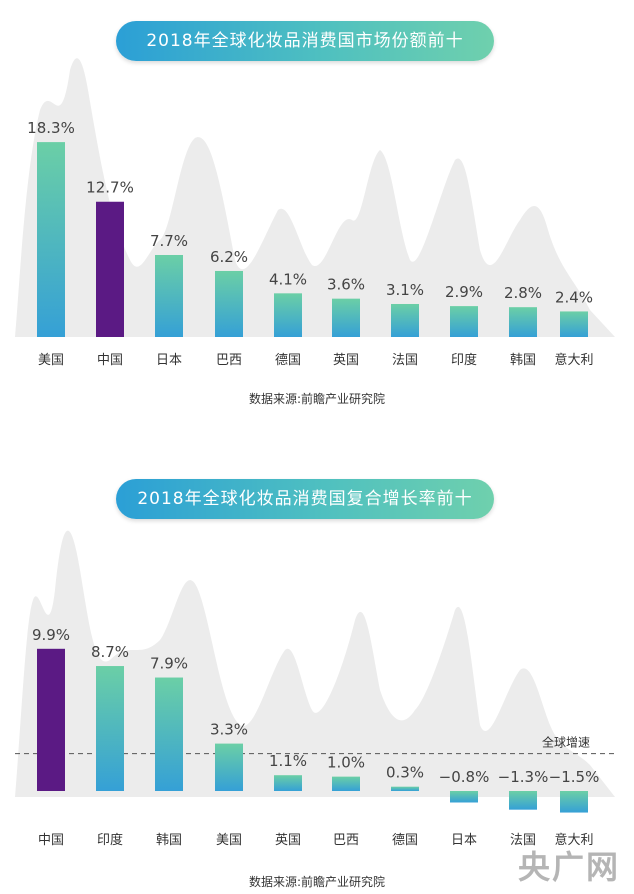 The width and height of the screenshot is (634, 894). Describe the element at coordinates (288, 279) in the screenshot. I see `data-label-4: 4.1%` at that location.